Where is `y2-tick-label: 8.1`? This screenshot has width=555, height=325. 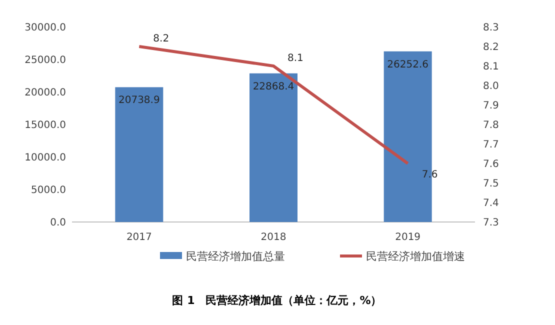 y2-tick-label: 8.1 is located at coordinates (491, 67).